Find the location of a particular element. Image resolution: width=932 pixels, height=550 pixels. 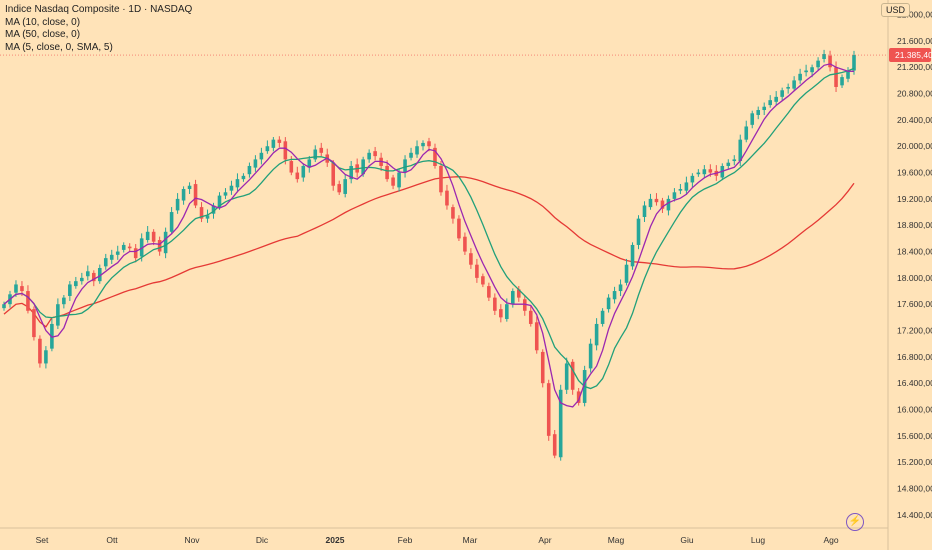

y-tick-label: 18.000,00 is located at coordinates (914, 278).